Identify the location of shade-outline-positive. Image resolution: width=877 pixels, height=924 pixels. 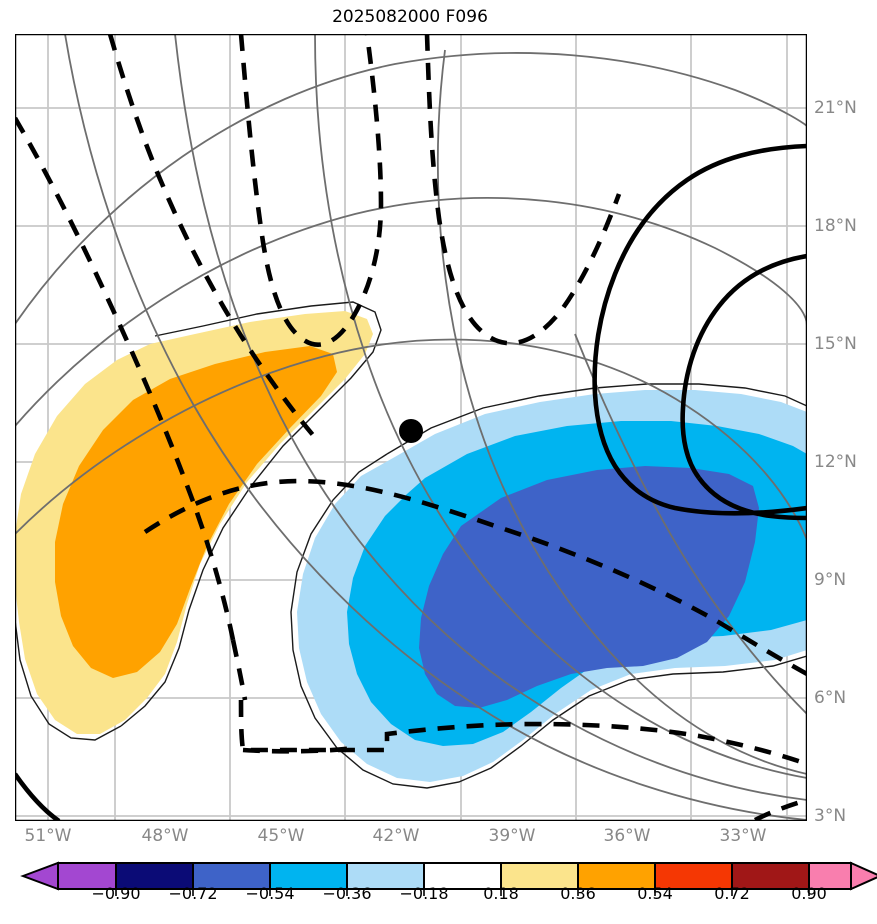
(251, 514).